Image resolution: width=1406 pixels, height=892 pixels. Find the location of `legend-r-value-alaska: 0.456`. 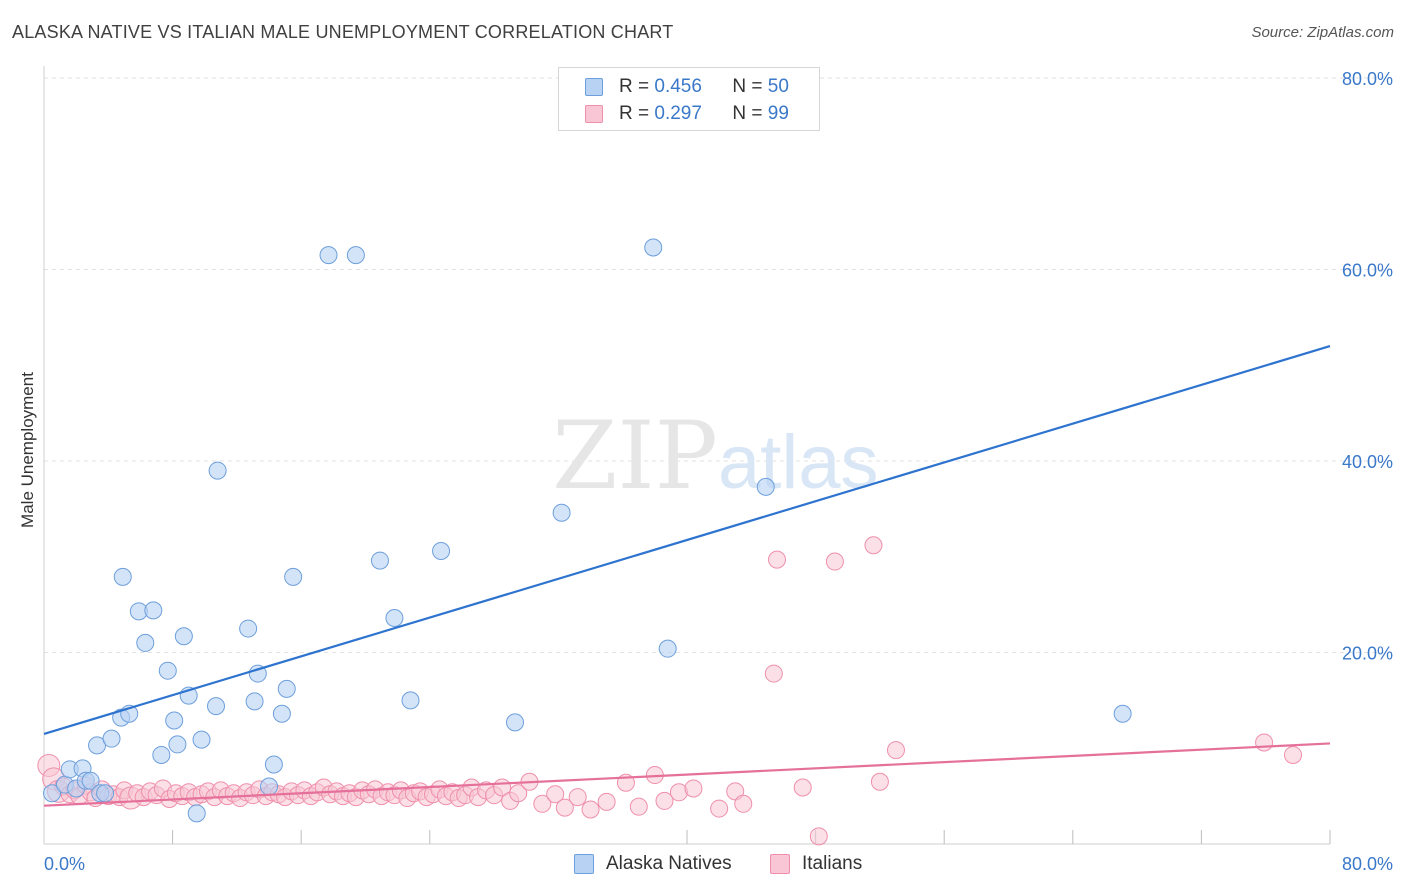

legend-r-value-alaska: 0.456 is located at coordinates (678, 86).